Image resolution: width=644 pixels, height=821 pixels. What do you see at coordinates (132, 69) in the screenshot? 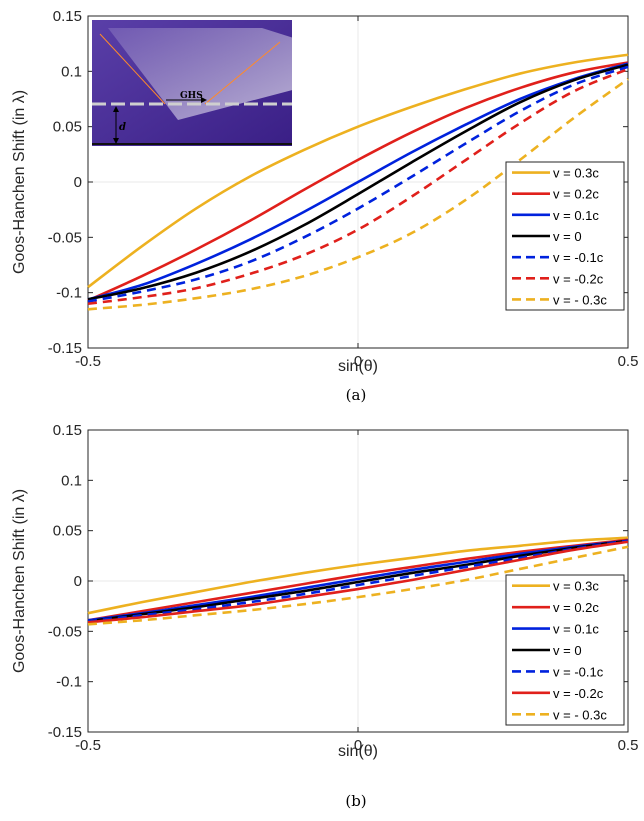
I see `inset-incident-ray` at bounding box center [132, 69].